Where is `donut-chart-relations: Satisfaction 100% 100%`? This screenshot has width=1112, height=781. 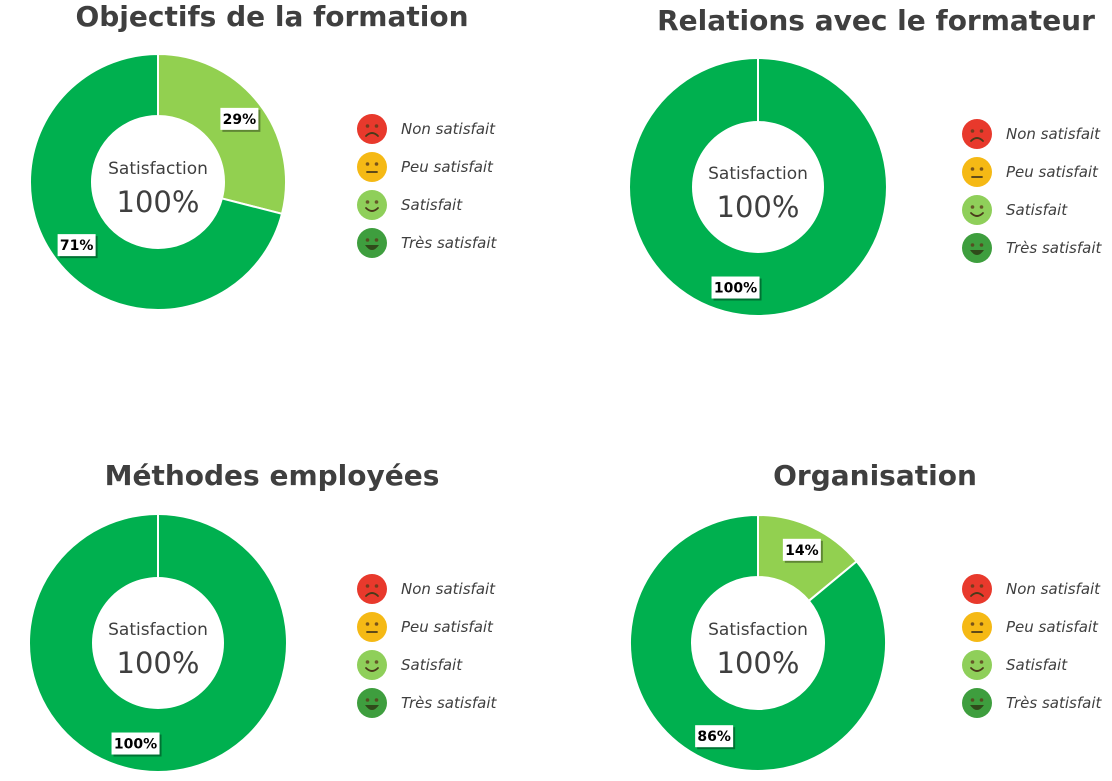
donut-chart-relations: Satisfaction 100% 100% is located at coordinates (757, 187).